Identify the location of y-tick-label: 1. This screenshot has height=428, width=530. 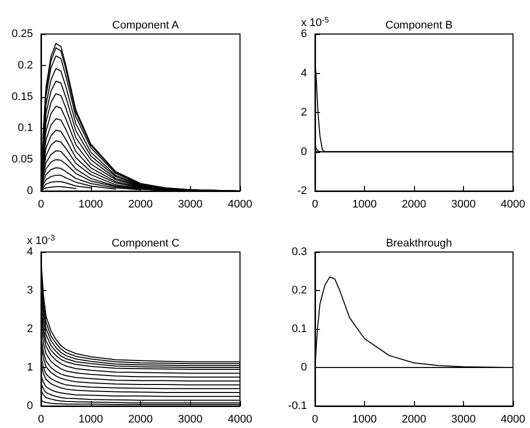
(29, 368).